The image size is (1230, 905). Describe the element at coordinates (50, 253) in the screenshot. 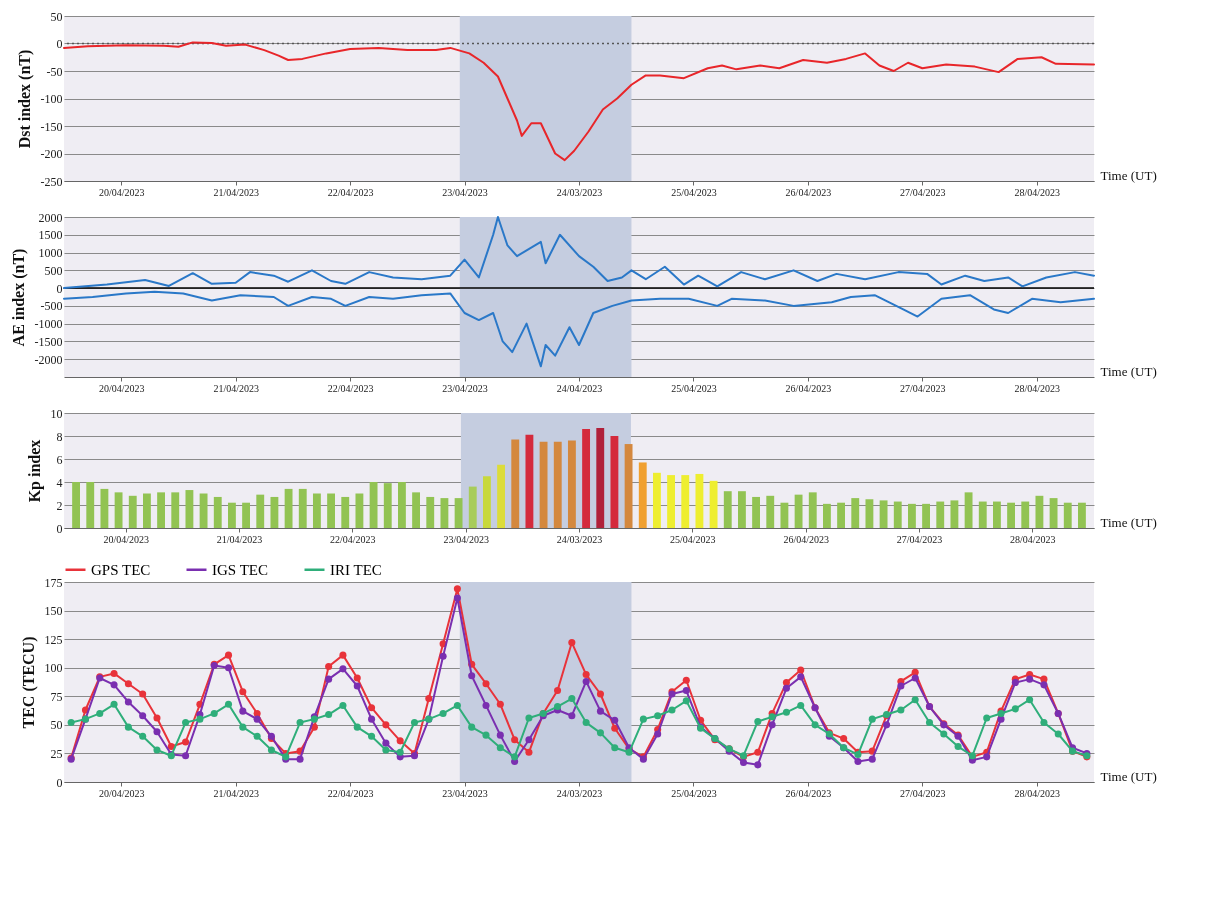

I see `y-tick-label: 1000` at that location.